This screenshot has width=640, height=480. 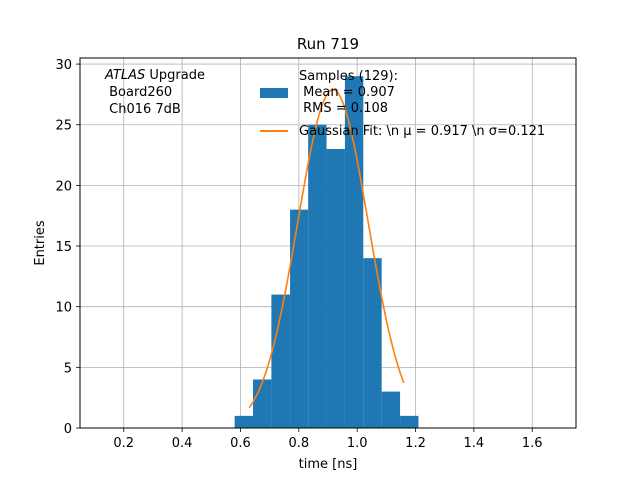 I want to click on y-tick-label: 10, so click(x=63, y=308).